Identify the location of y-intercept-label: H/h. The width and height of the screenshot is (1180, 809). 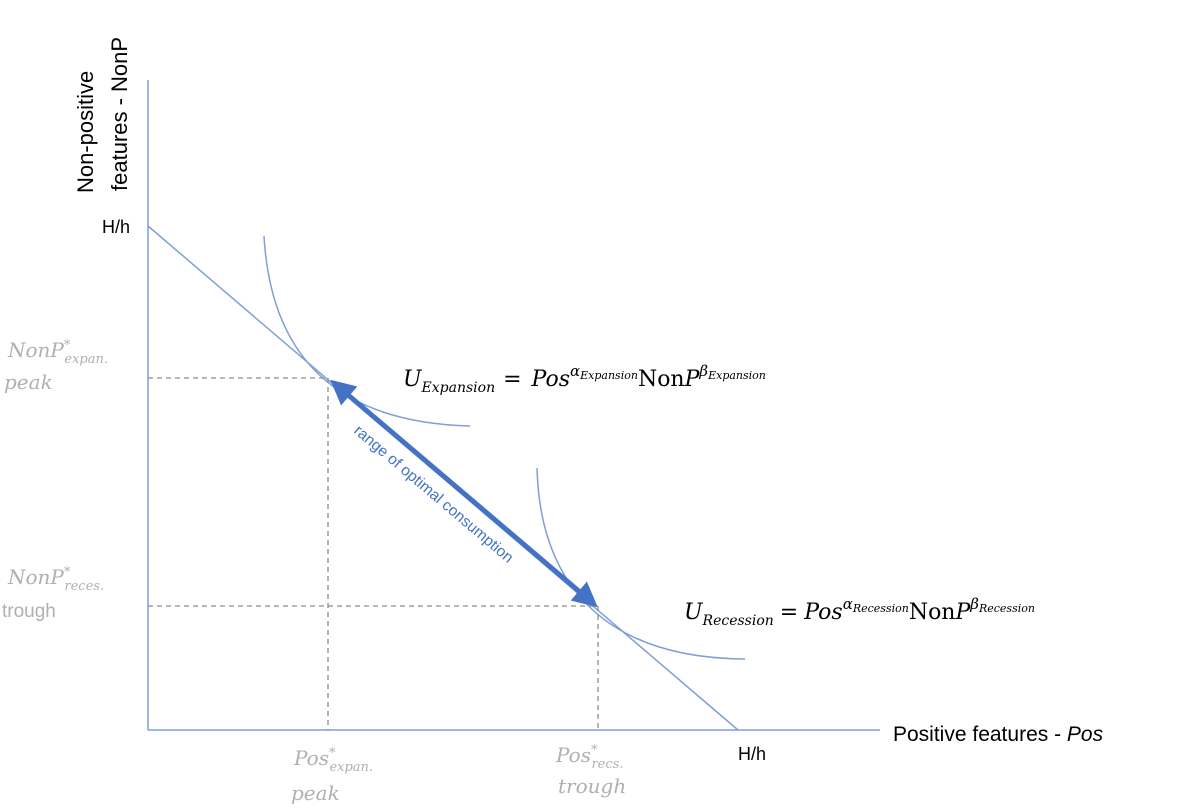
(116, 227).